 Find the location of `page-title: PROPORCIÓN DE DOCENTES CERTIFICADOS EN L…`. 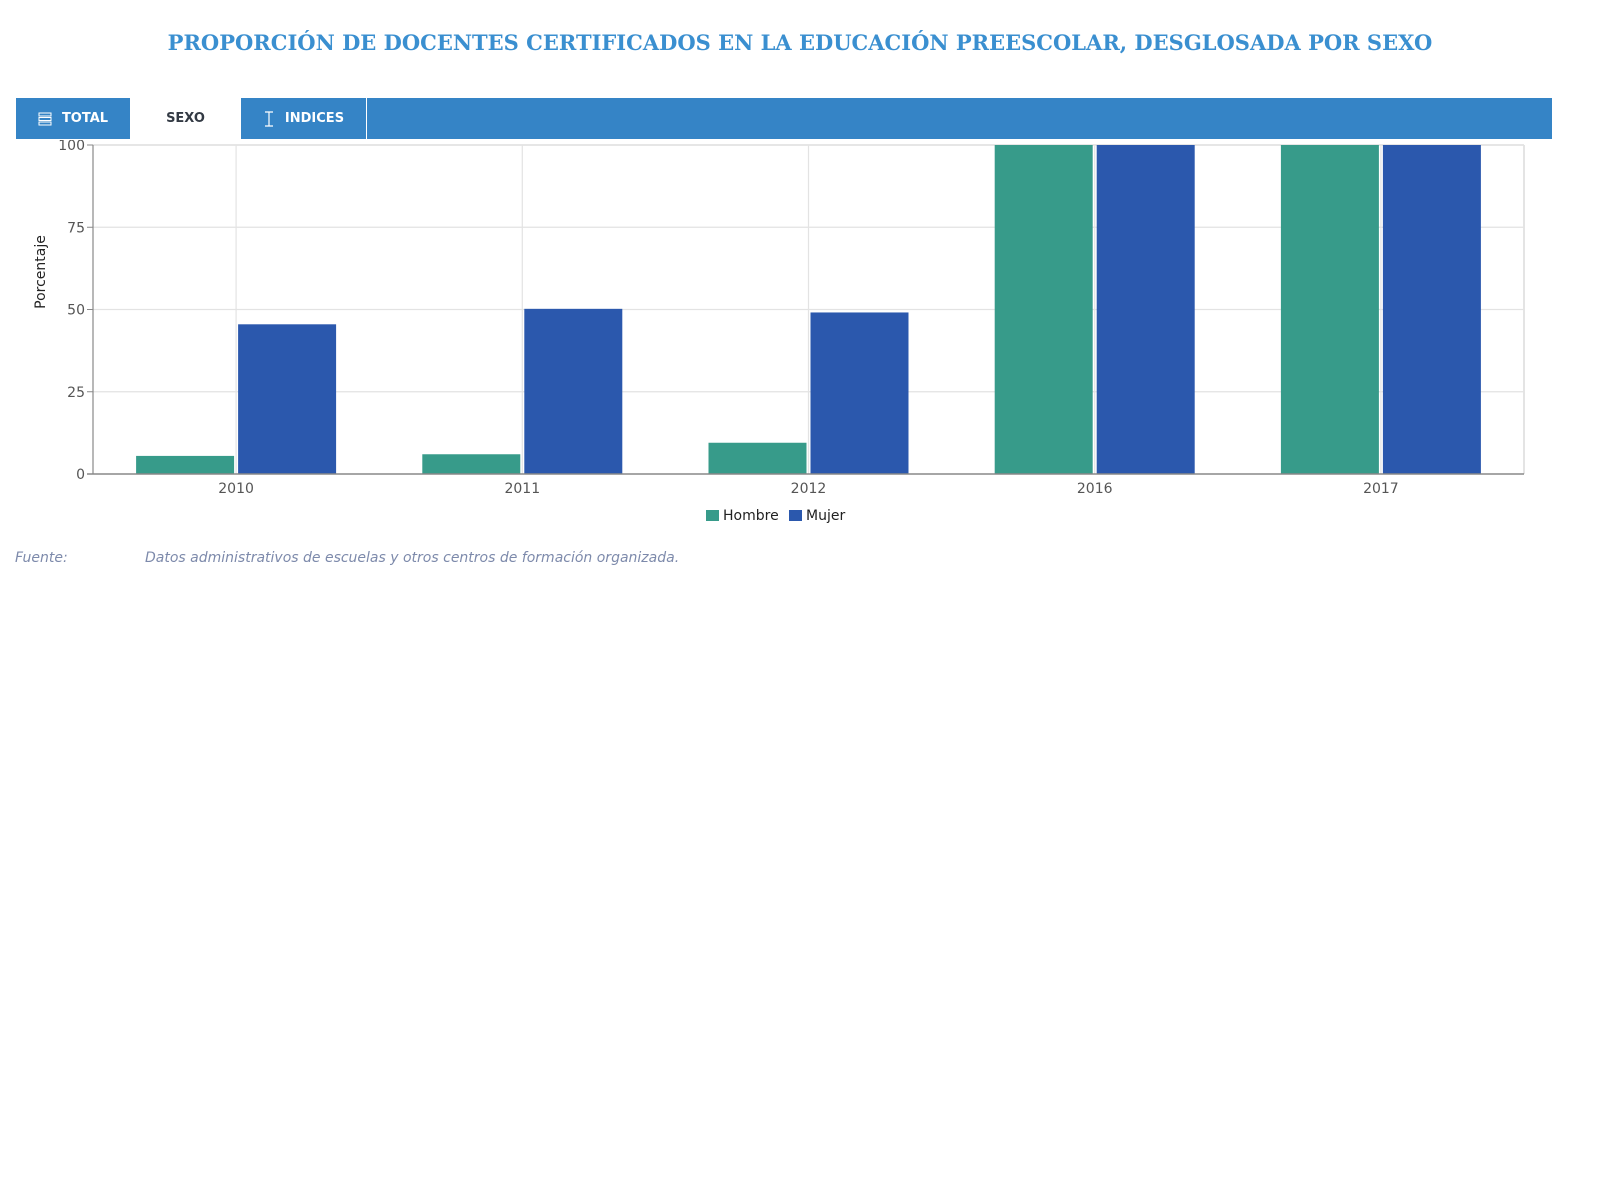

page-title: PROPORCIÓN DE DOCENTES CERTIFICADOS EN L… is located at coordinates (800, 42).